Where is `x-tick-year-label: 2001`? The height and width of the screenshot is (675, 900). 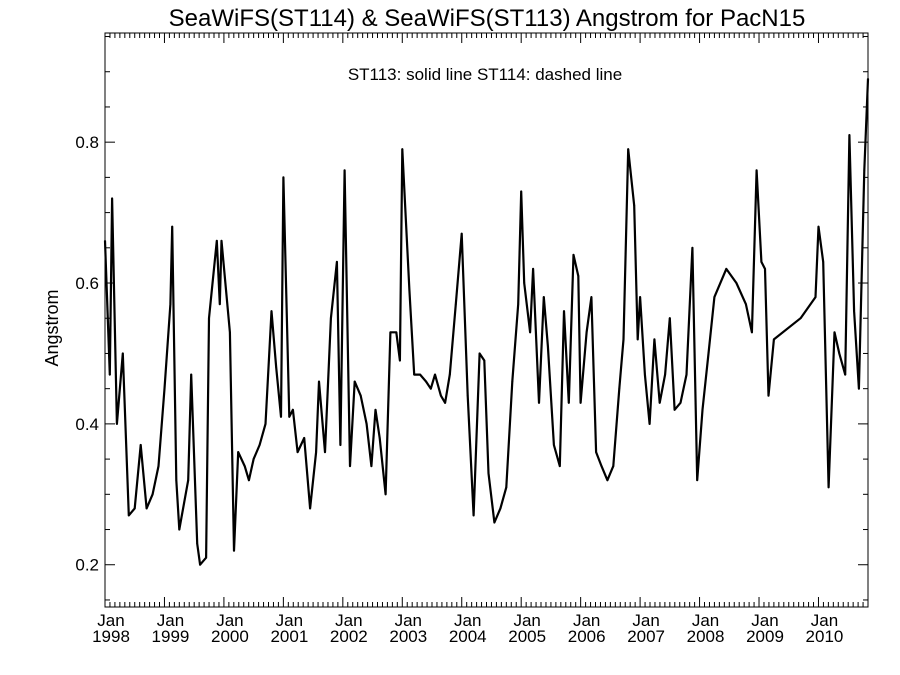 x-tick-year-label: 2001 is located at coordinates (289, 636).